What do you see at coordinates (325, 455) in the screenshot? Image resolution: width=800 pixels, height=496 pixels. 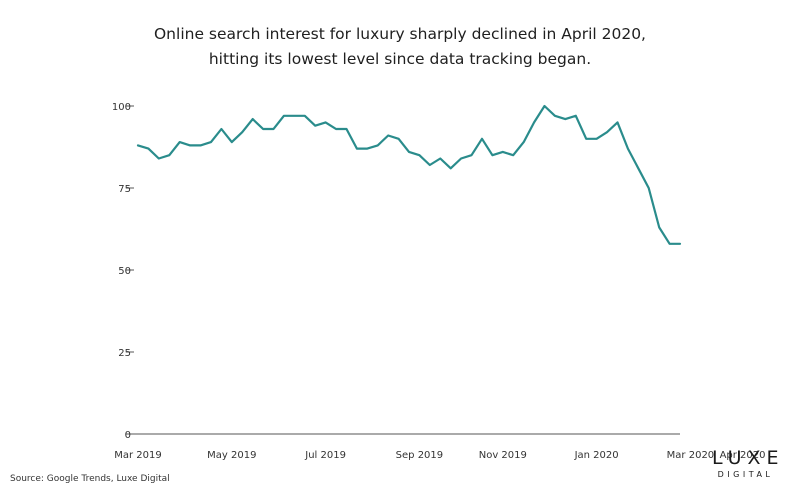 I see `x-tick-label: Jul 2019` at bounding box center [325, 455].